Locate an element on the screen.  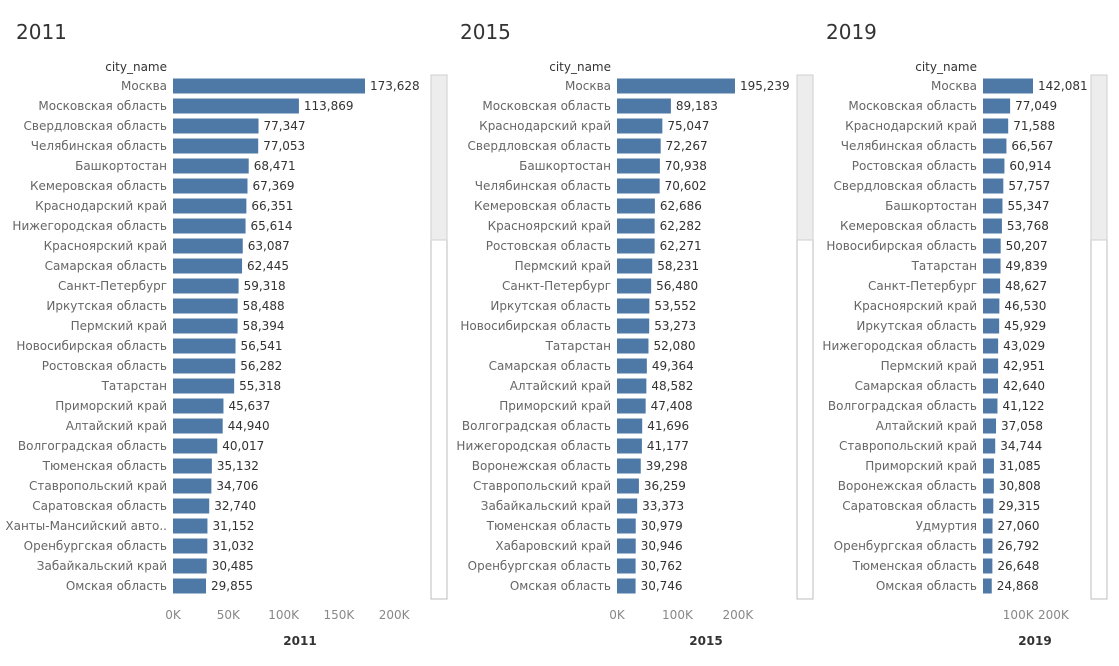
value-label: 77,347 is located at coordinates (285, 126).